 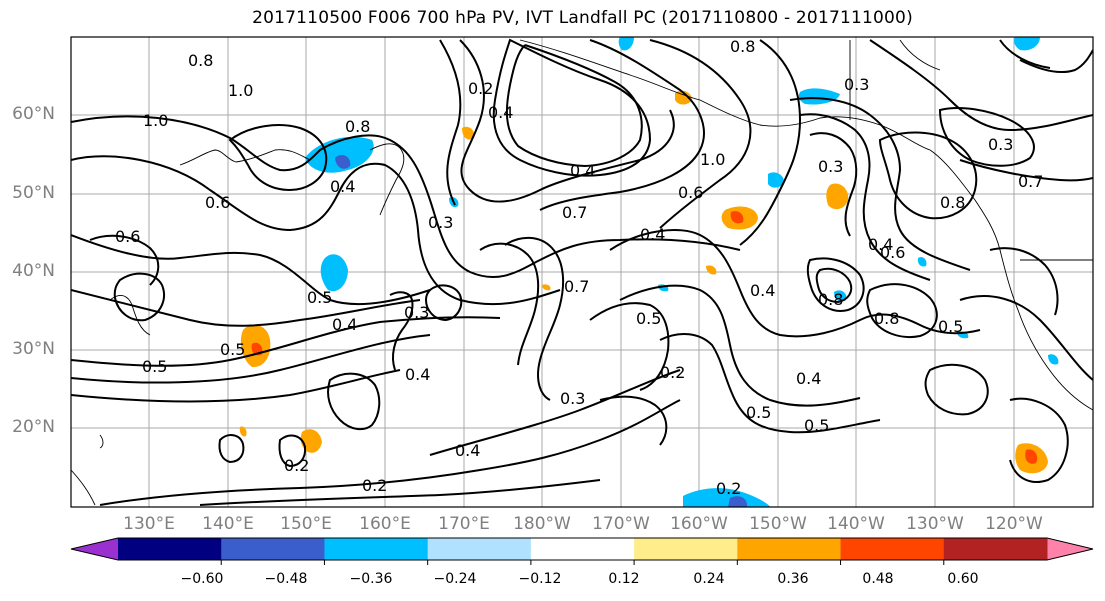 I want to click on lon-label: 170°W, so click(x=621, y=524).